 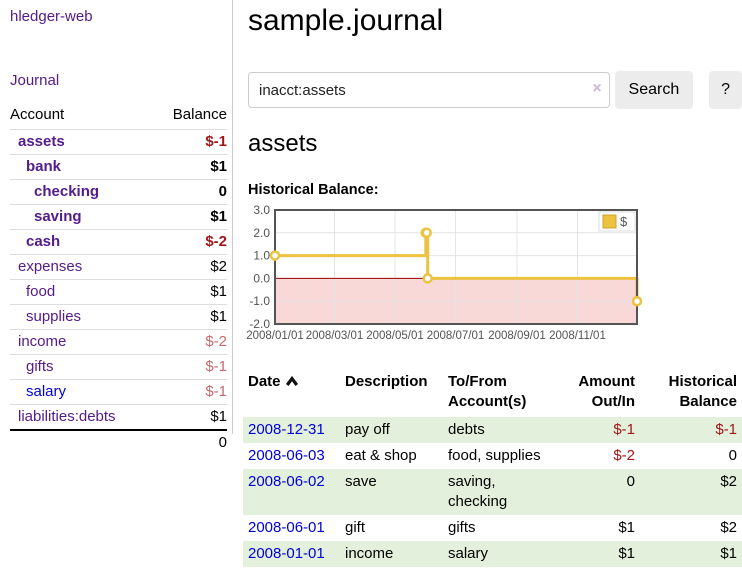 What do you see at coordinates (286, 429) in the screenshot?
I see `register-date-link: 2008-12-31` at bounding box center [286, 429].